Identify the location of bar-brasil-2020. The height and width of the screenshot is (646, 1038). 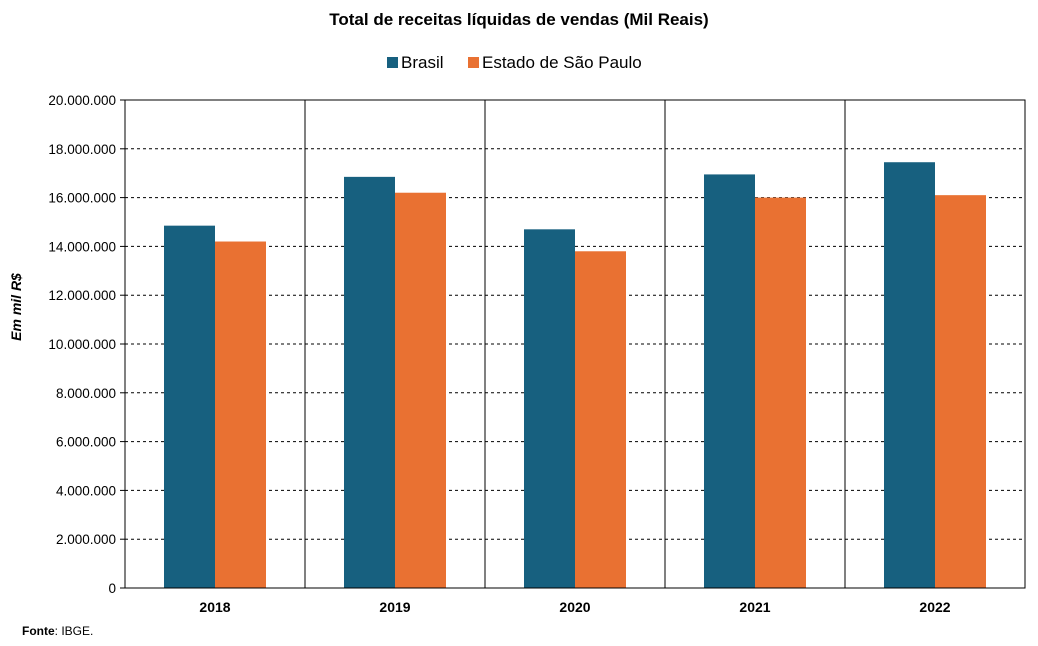
(549, 408).